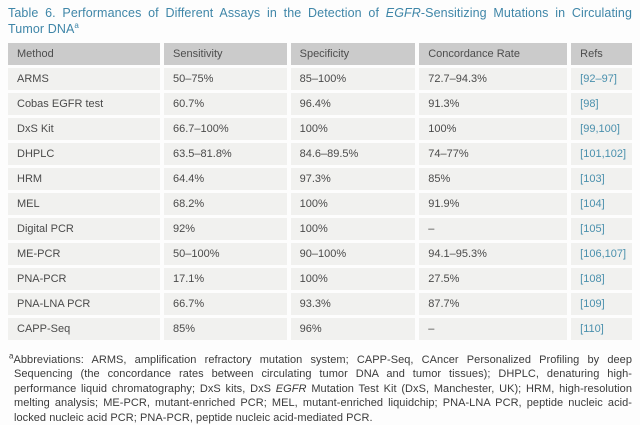 The height and width of the screenshot is (425, 640). Describe the element at coordinates (84, 54) in the screenshot. I see `col-header-method: Method` at that location.